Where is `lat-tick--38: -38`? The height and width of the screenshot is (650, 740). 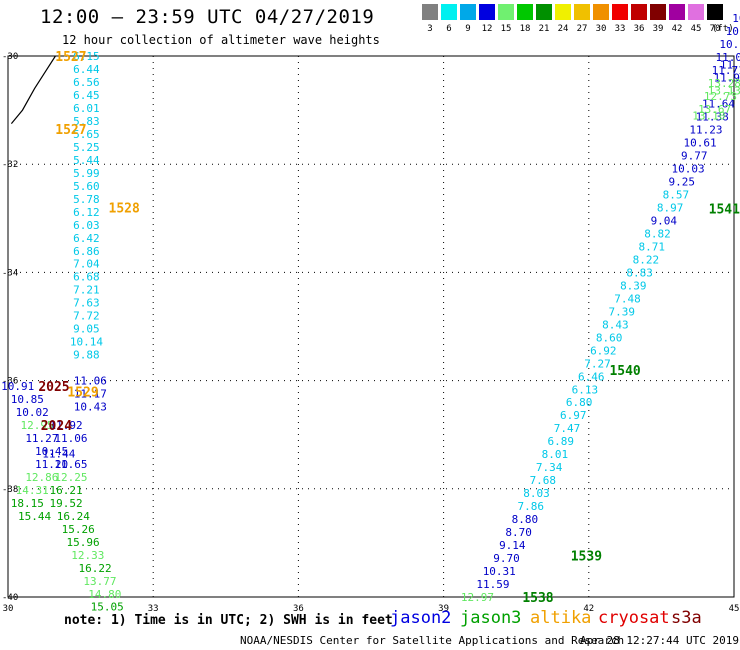
lat-tick--38: -38 is located at coordinates (10, 490).